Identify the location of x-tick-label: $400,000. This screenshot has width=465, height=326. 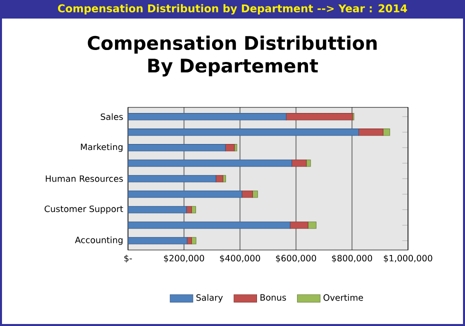
(240, 258).